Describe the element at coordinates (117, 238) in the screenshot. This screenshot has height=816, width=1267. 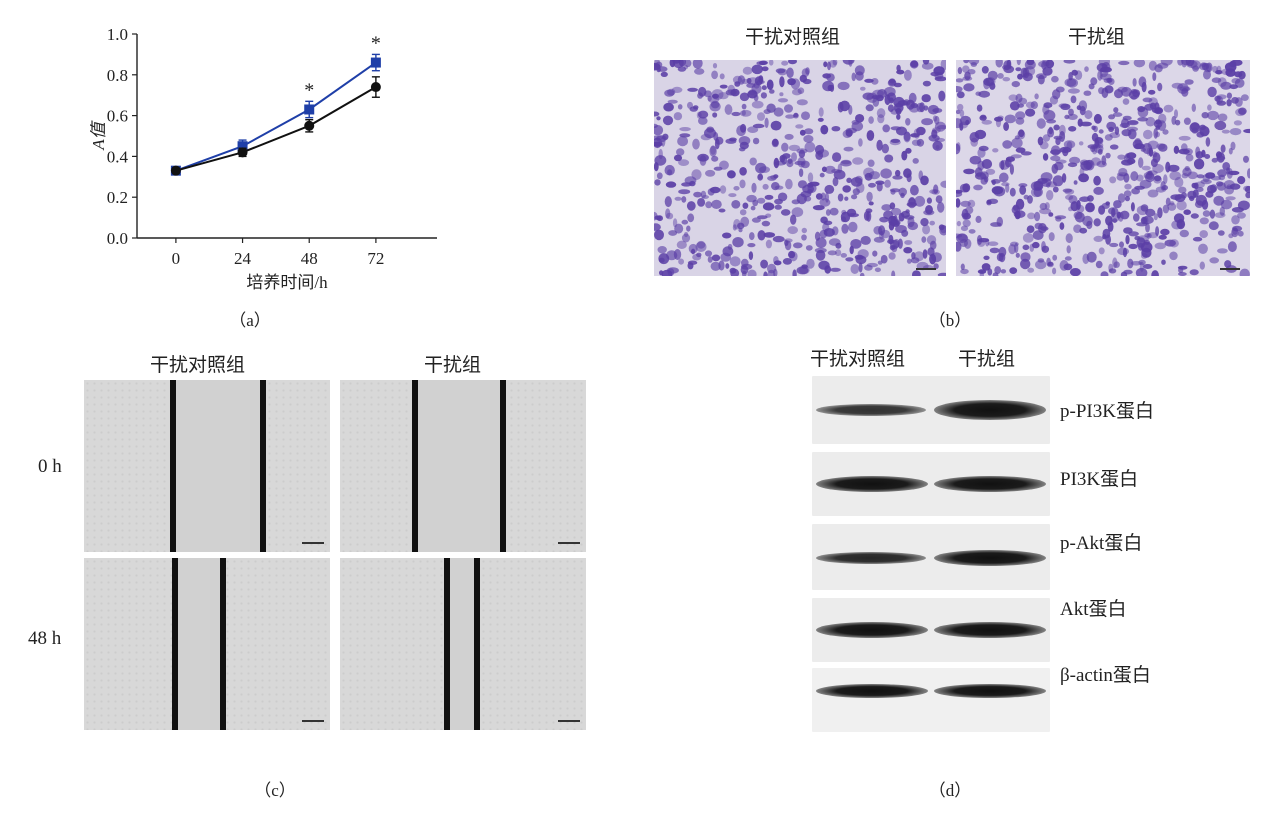
I see `y-tick-label: 0.0` at that location.